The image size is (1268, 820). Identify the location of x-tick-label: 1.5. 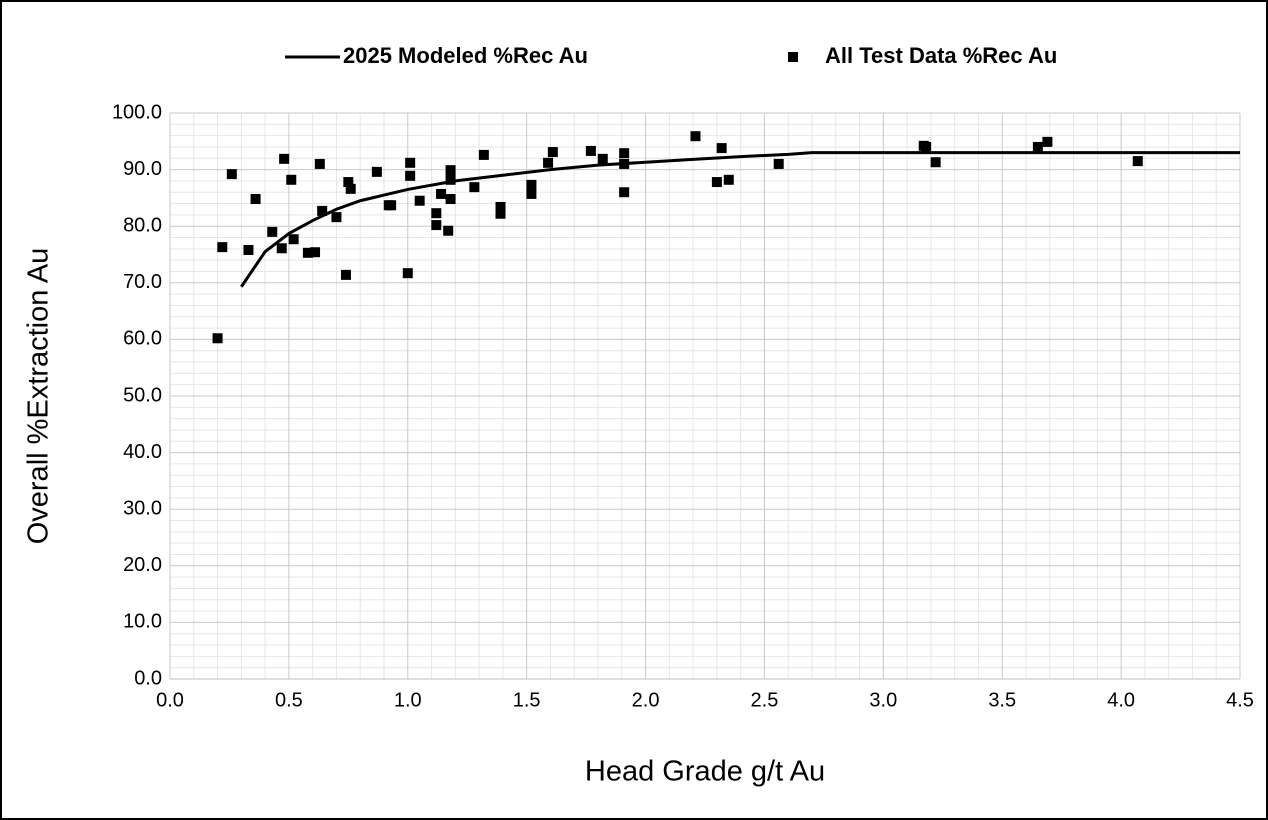
(527, 700).